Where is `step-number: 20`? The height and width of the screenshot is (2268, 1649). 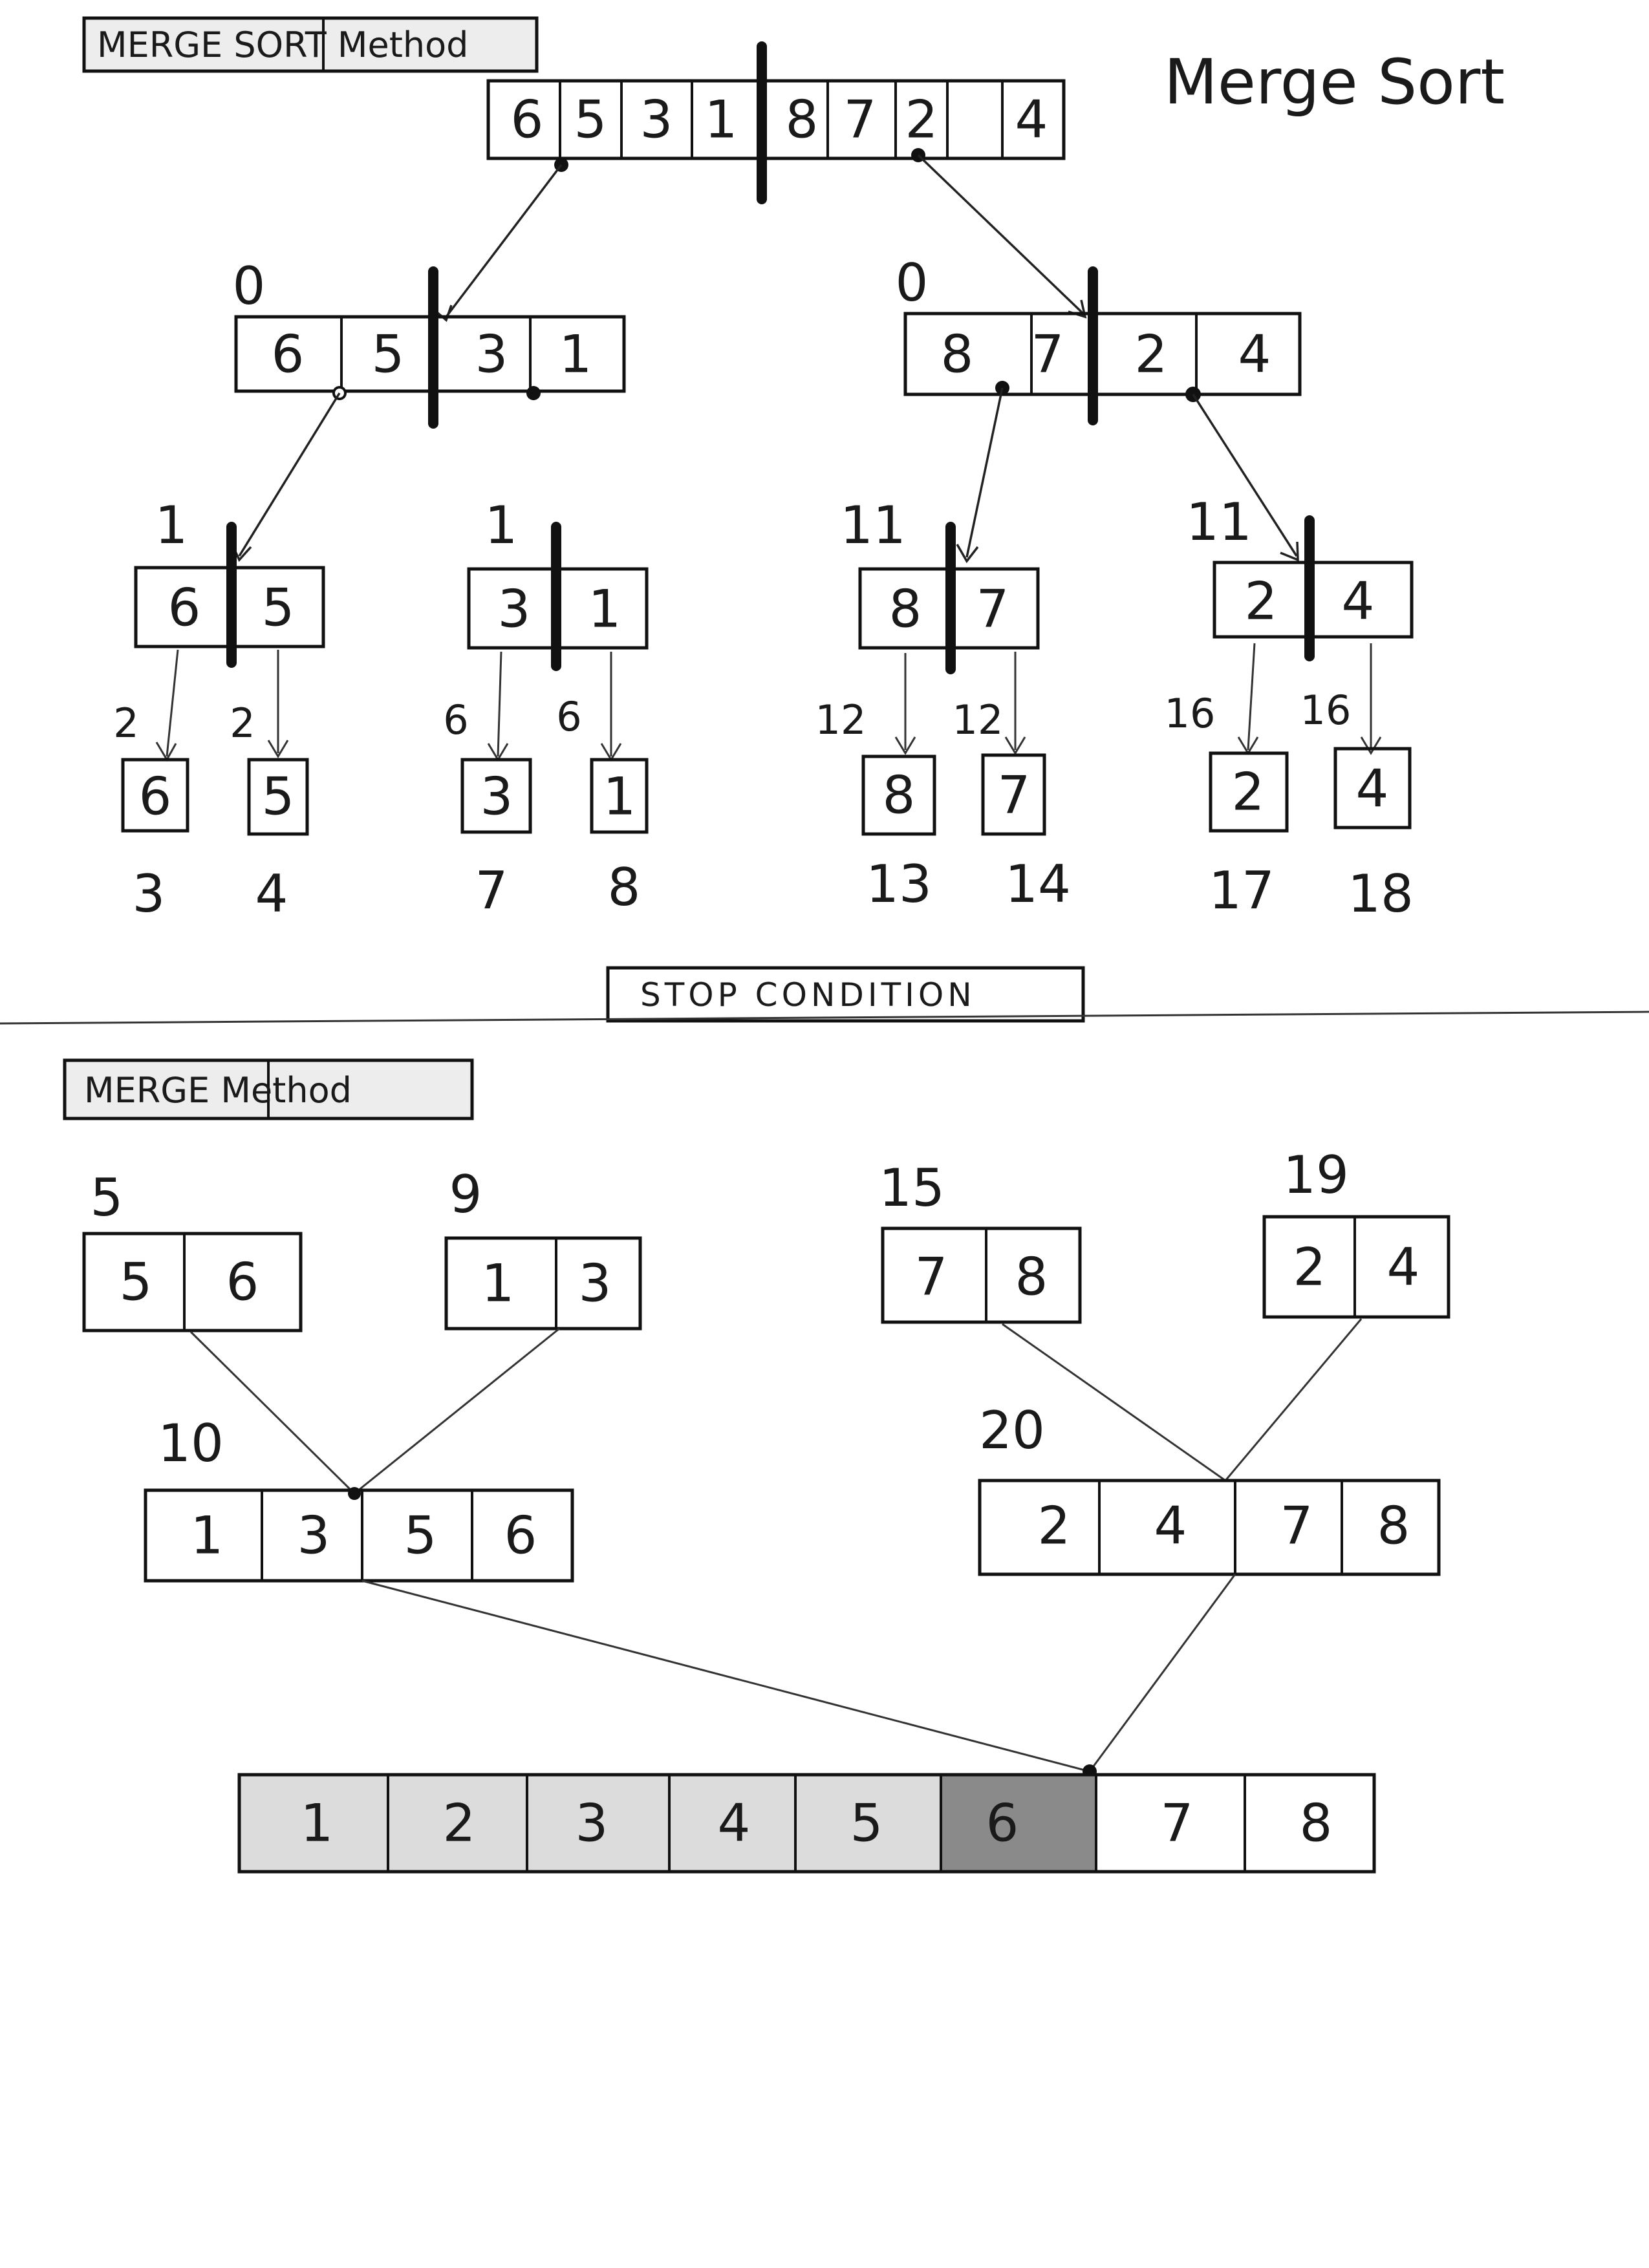
step-number: 20 is located at coordinates (1012, 1430).